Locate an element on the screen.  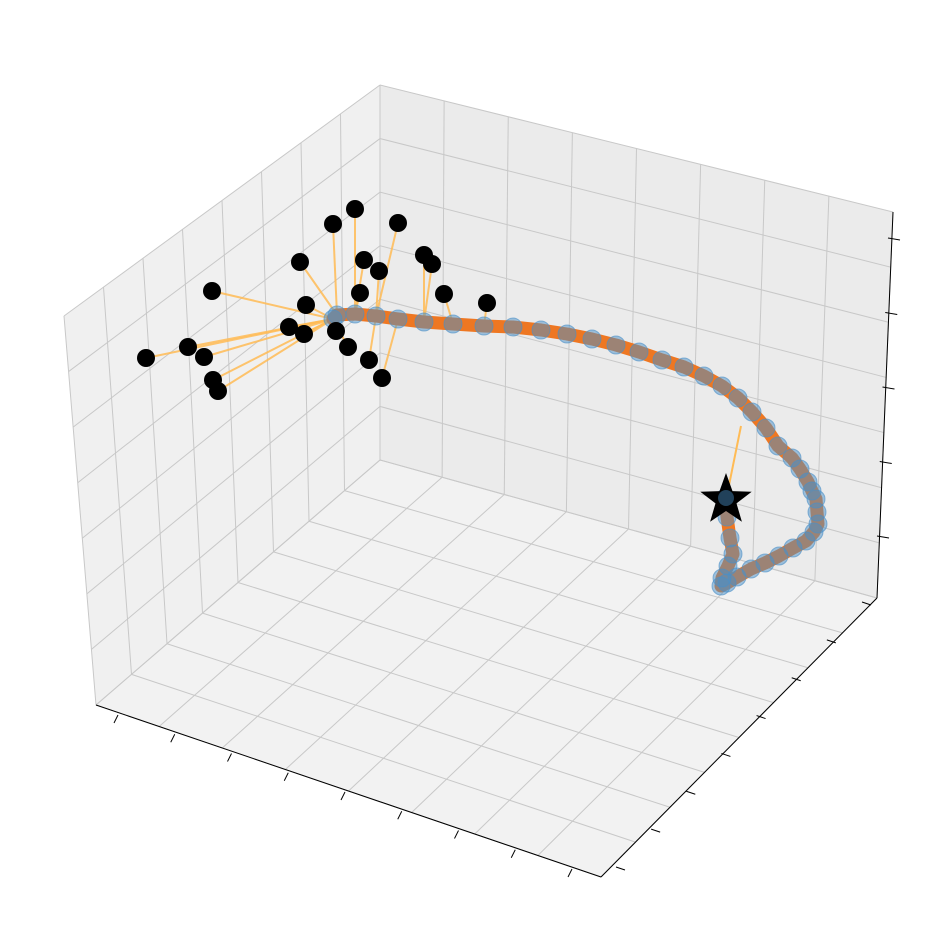
z-axis-line is located at coordinates (885, 405).